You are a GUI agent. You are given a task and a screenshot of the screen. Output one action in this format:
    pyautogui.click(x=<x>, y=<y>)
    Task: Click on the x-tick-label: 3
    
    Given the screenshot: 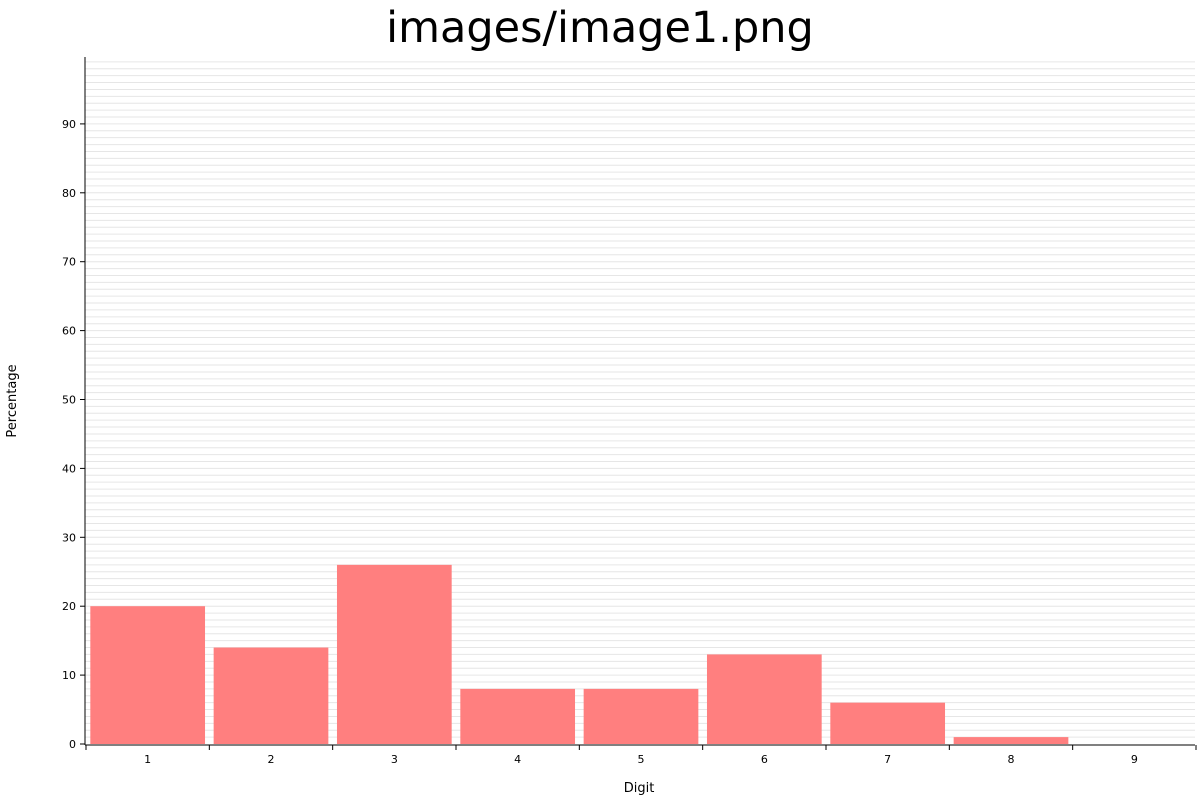 What is the action you would take?
    pyautogui.click(x=394, y=759)
    